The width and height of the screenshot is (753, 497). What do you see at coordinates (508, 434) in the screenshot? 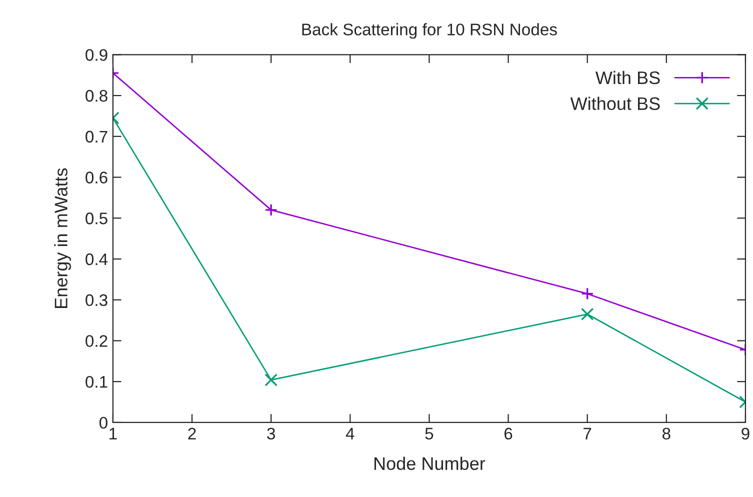
I see `x-tick-label: 6` at bounding box center [508, 434].